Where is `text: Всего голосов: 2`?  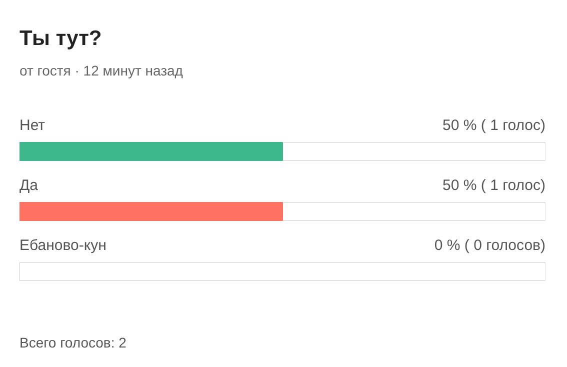
text: Всего голосов: 2 is located at coordinates (73, 342).